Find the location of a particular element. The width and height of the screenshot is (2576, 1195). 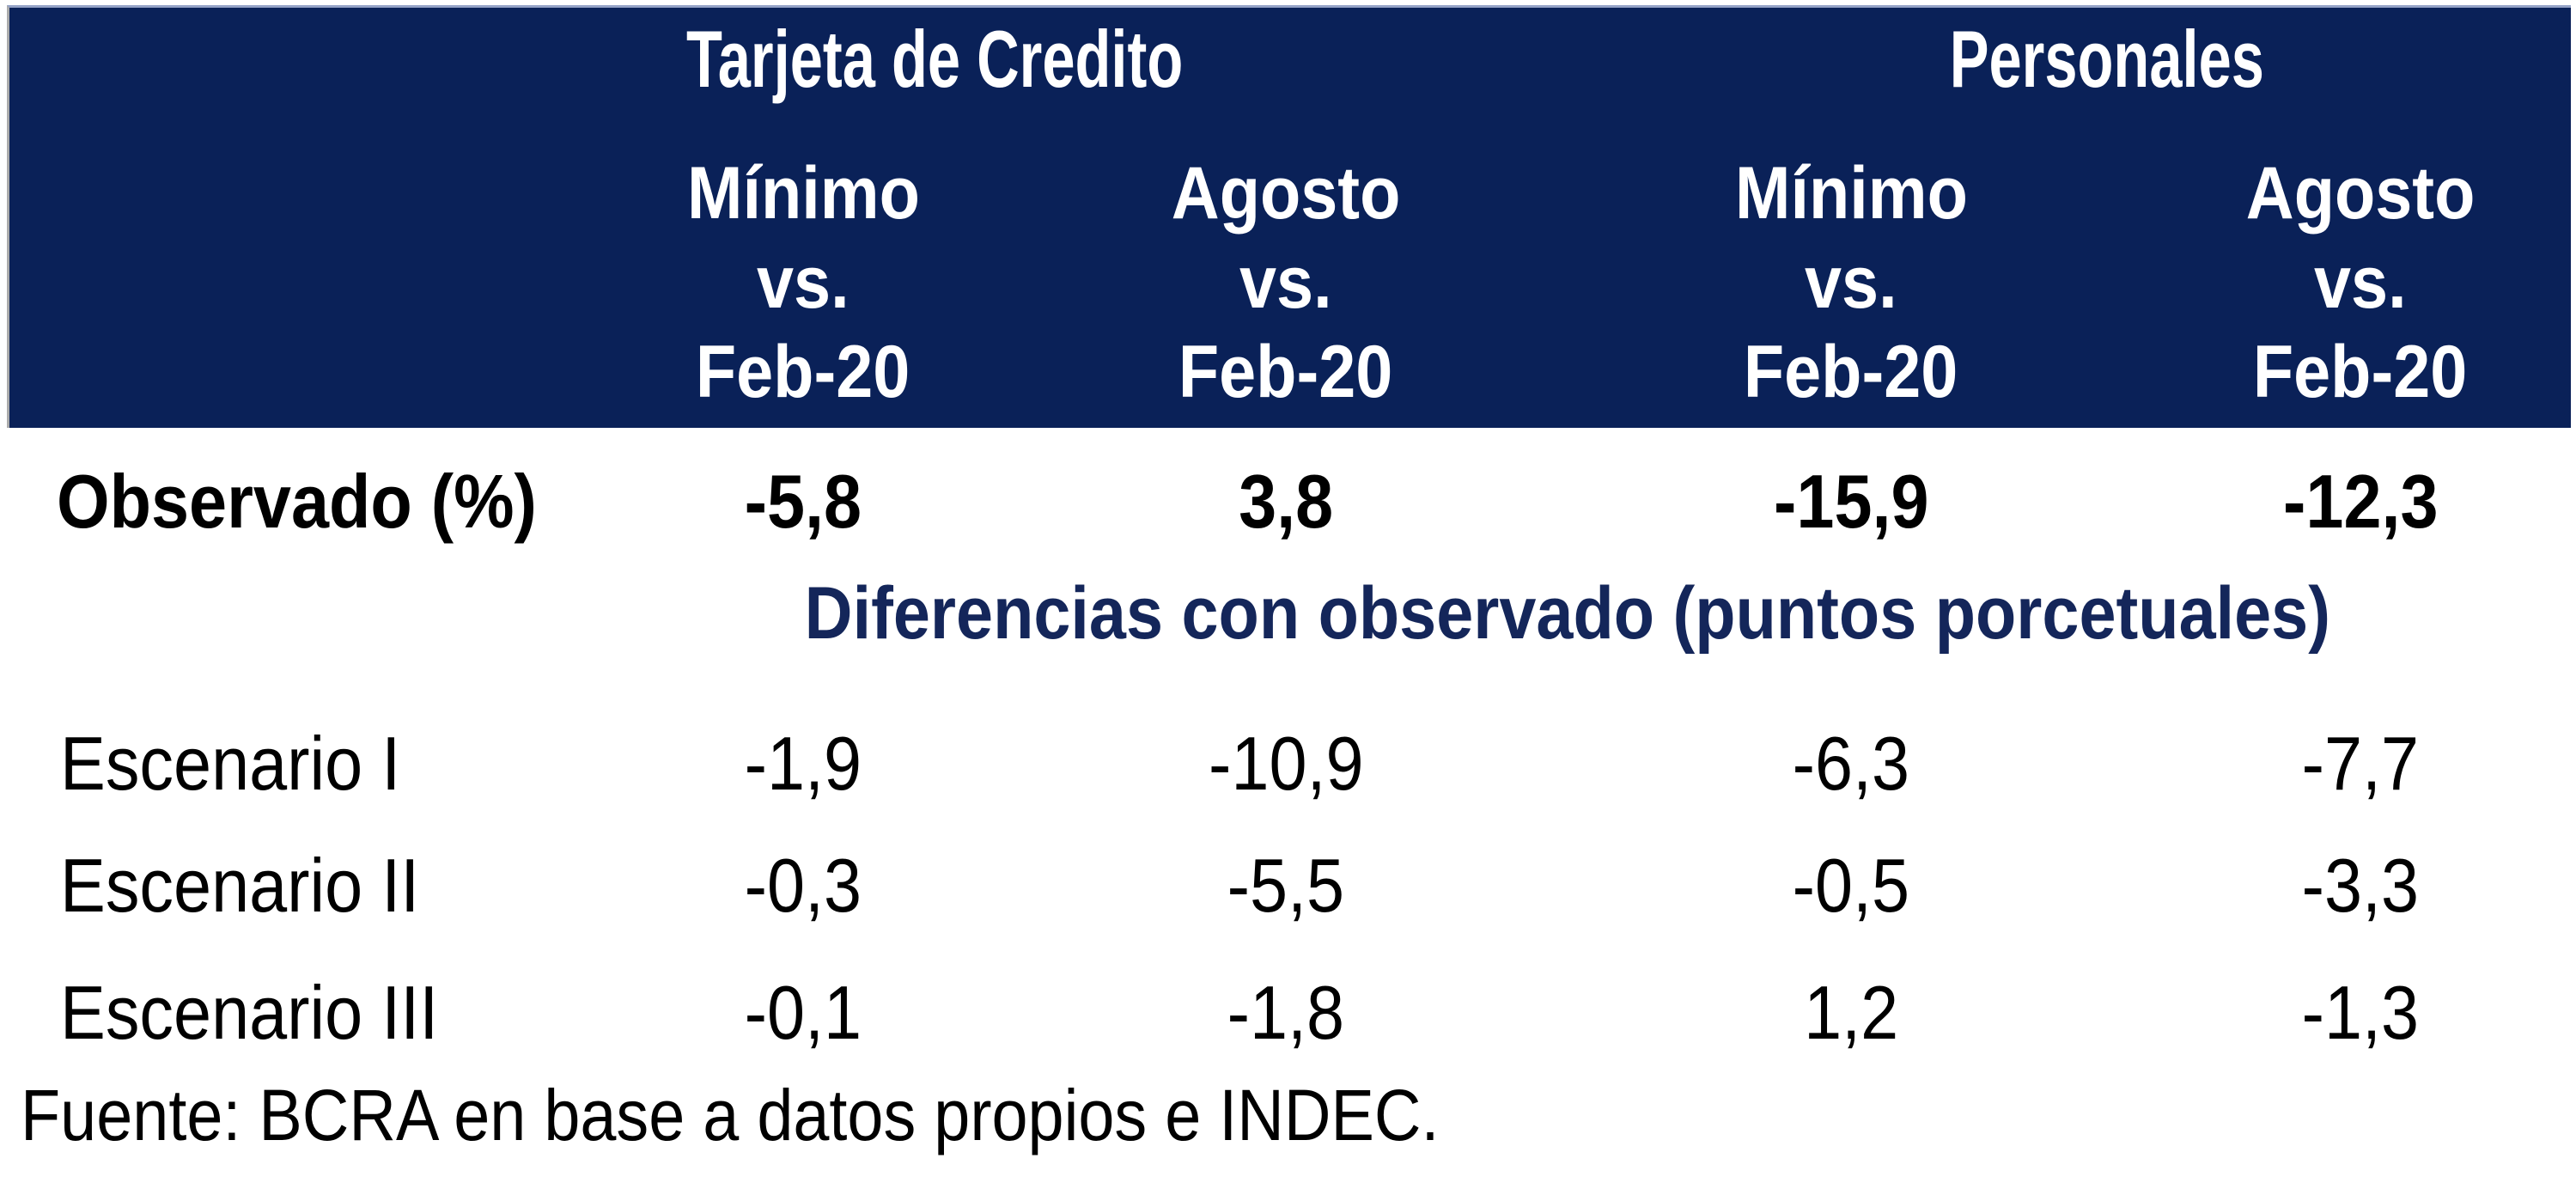

column-header-tc-agosto: Agosto vs. Feb-20 is located at coordinates (1286, 283).